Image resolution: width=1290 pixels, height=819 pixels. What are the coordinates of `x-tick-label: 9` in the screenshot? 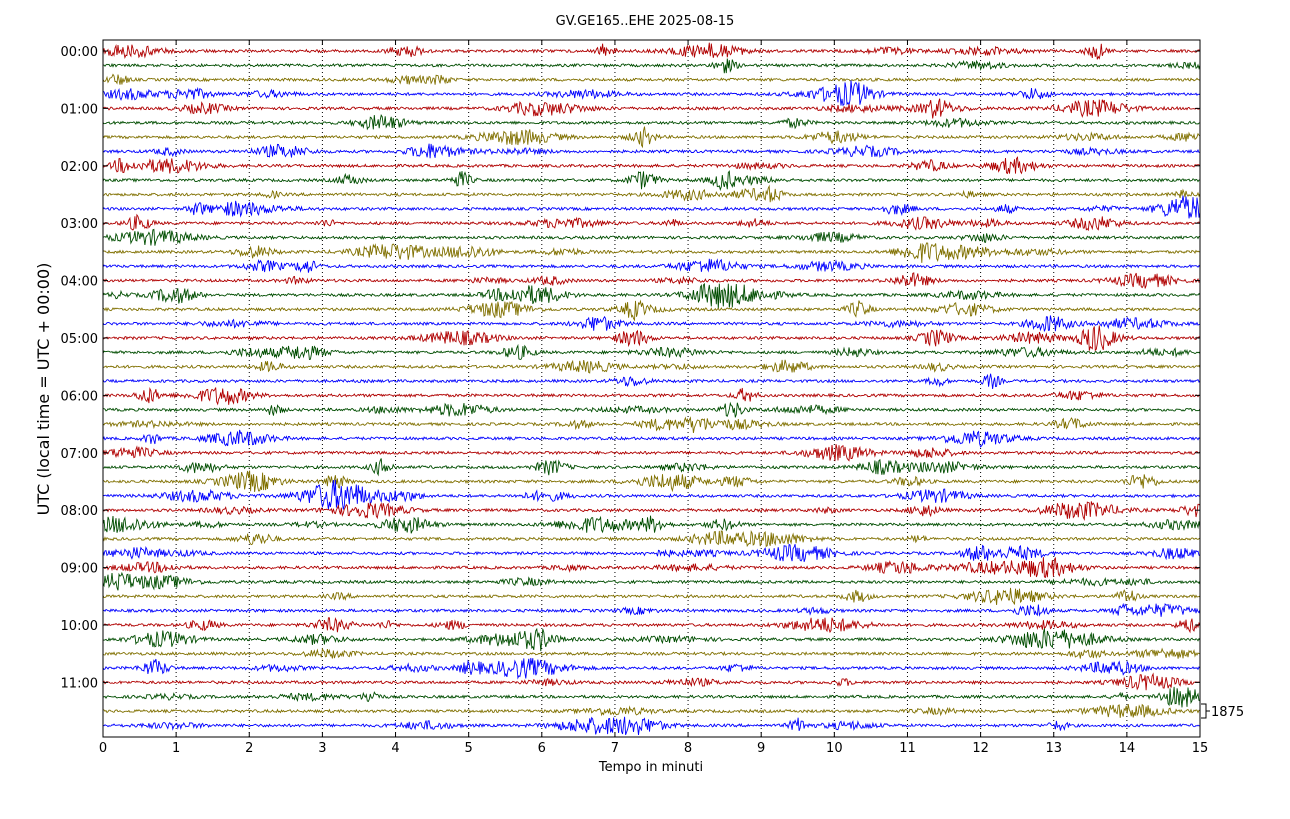 It's located at (761, 748).